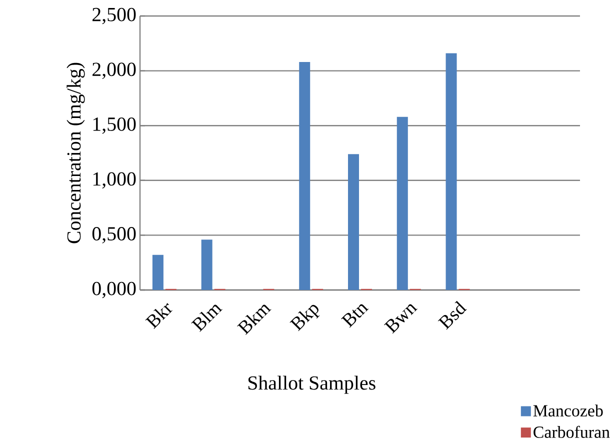 The height and width of the screenshot is (444, 615). I want to click on y-tick-label: 0,000, so click(114, 290).